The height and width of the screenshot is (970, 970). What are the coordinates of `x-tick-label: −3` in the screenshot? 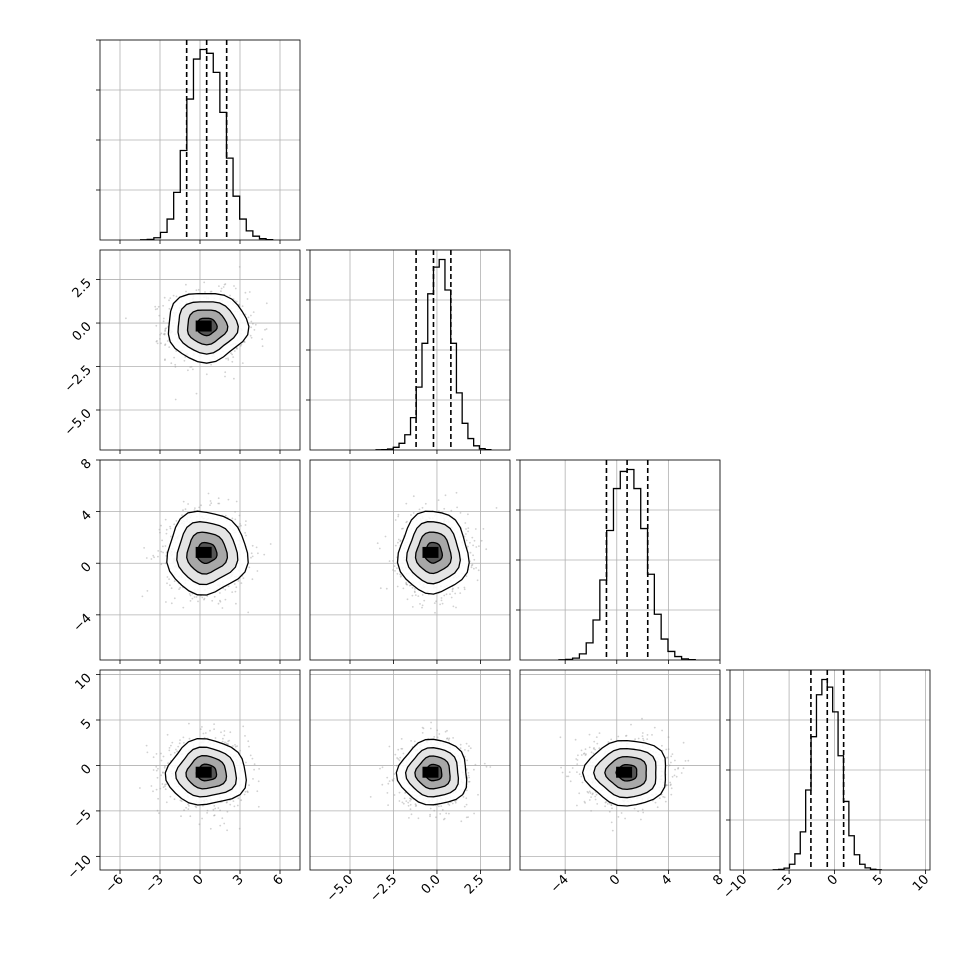 It's located at (155, 884).